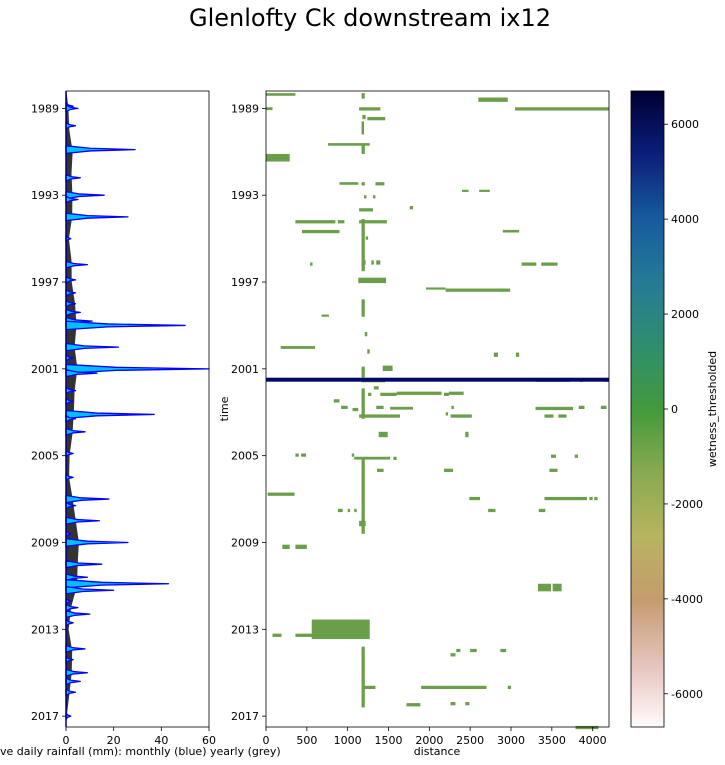  I want to click on y-tick-label: 2013, so click(245, 629).